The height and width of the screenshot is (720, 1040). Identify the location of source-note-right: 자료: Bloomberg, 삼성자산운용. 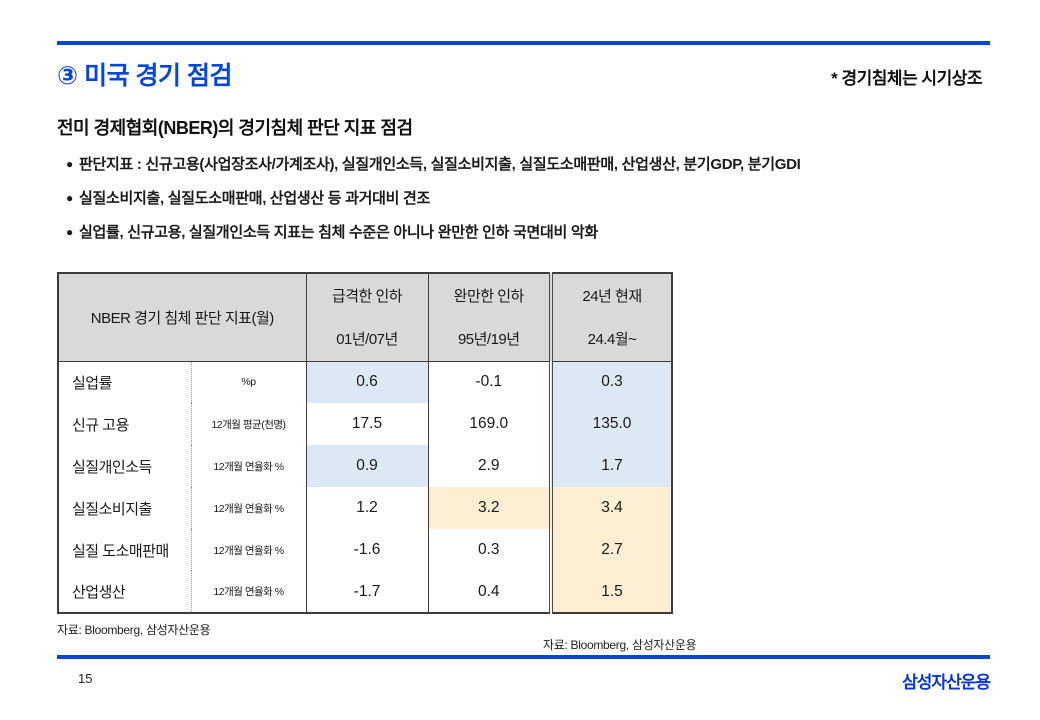
(620, 645).